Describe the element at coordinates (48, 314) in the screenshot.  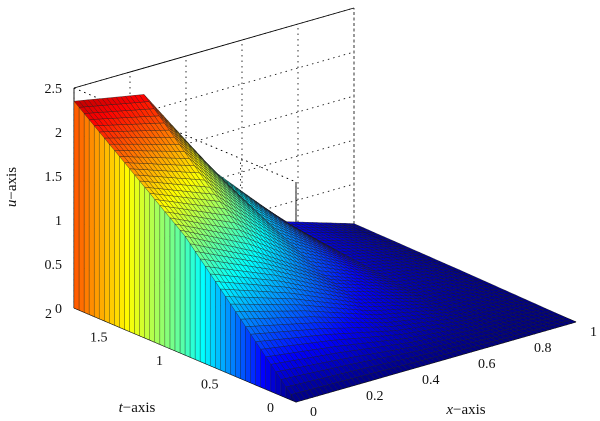
I see `t-tick-label: 2` at that location.